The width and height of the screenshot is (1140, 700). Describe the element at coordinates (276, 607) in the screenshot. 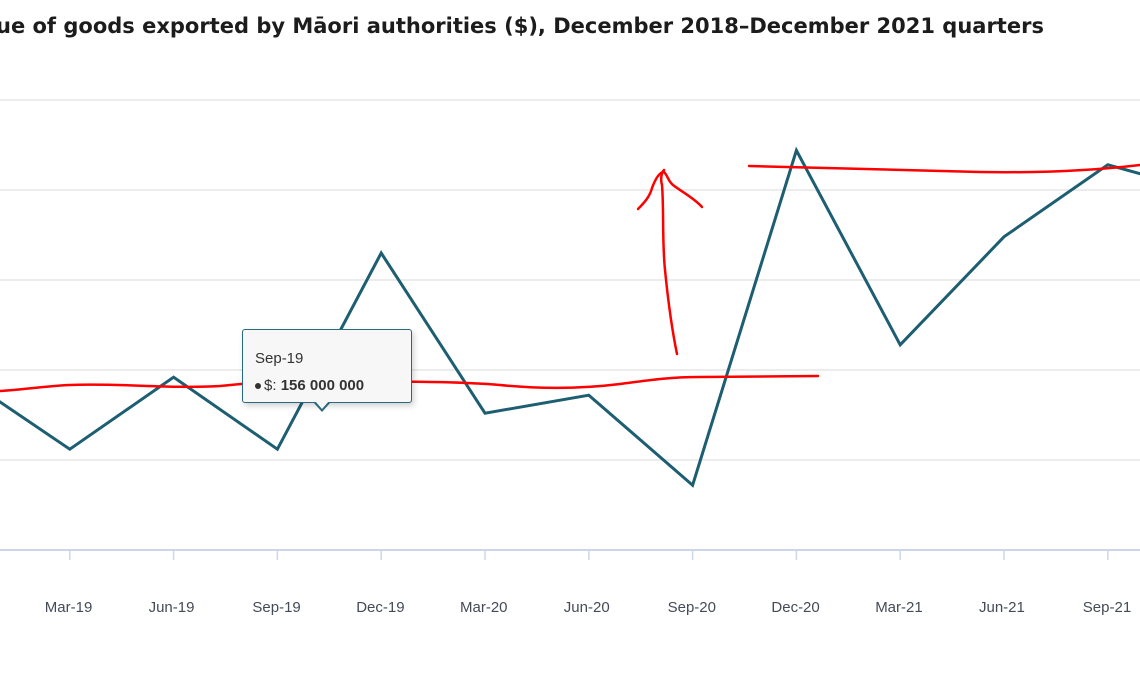

I see `x-tick-label: Sep-19` at that location.